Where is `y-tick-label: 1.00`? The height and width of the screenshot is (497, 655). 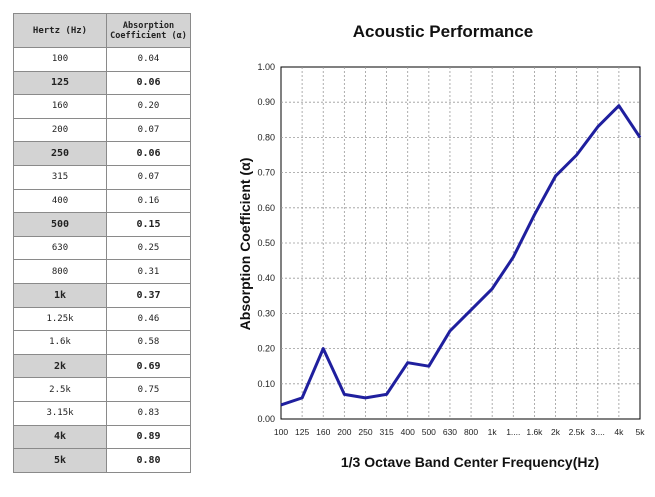
y-tick-label: 1.00 is located at coordinates (266, 67).